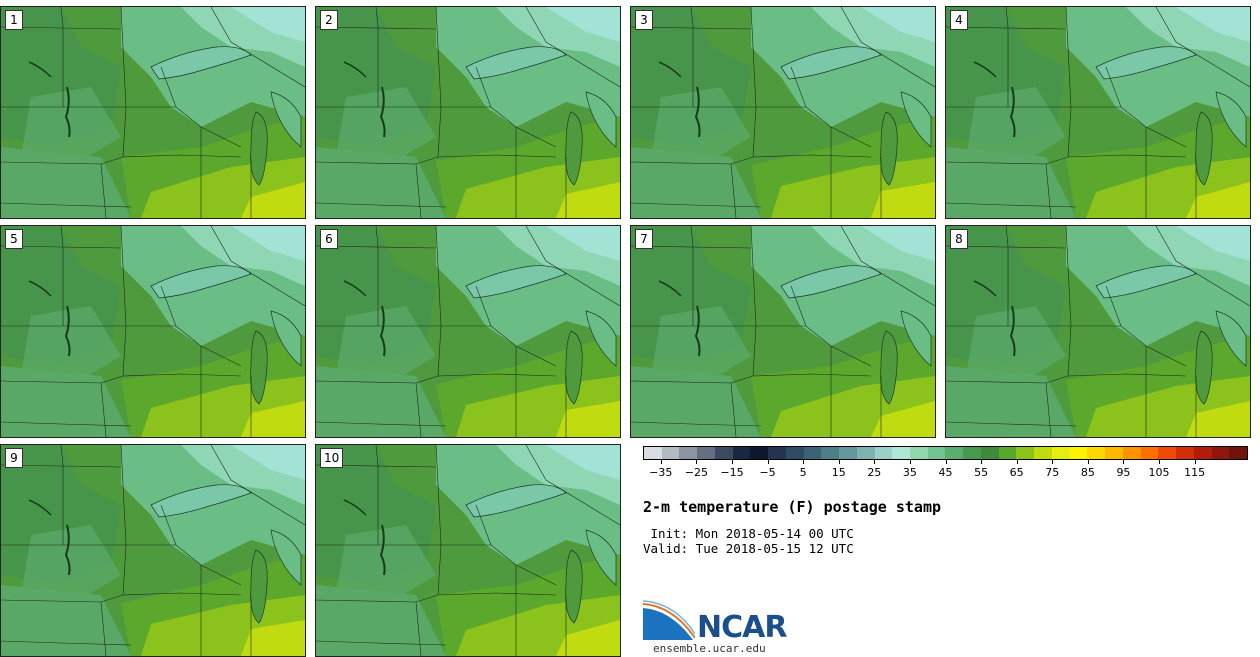  What do you see at coordinates (669, 620) in the screenshot?
I see `ncar-logo-icon` at bounding box center [669, 620].